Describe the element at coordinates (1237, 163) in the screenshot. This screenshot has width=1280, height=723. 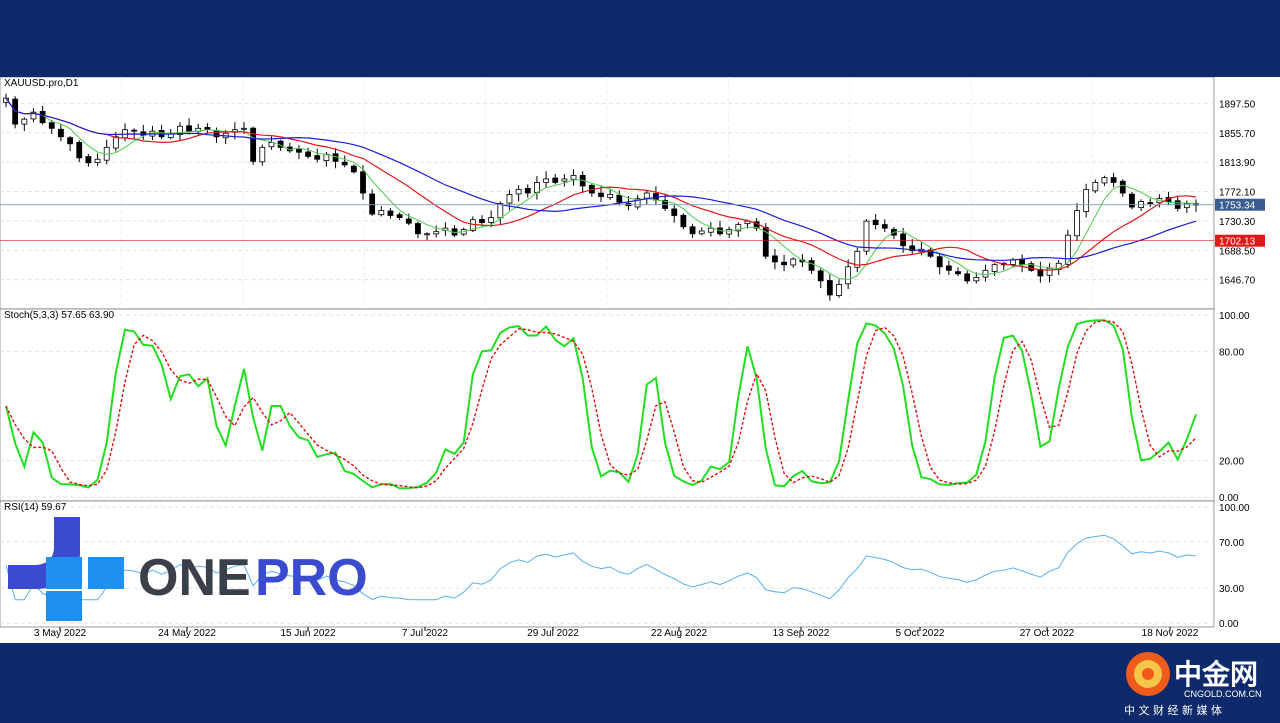
I see `price-tick-label: 1813.90` at that location.